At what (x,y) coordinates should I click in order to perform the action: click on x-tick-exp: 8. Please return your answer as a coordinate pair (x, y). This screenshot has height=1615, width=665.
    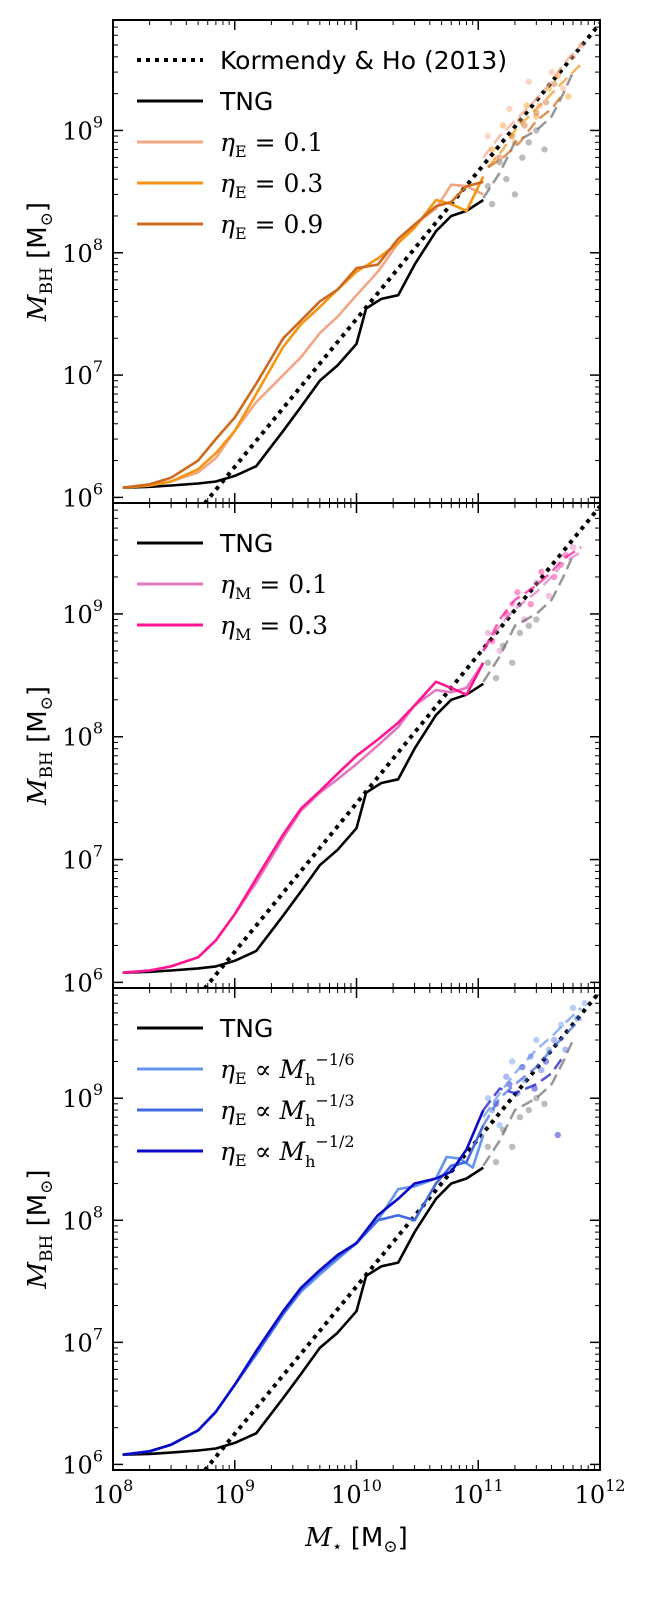
    Looking at the image, I should click on (128, 1485).